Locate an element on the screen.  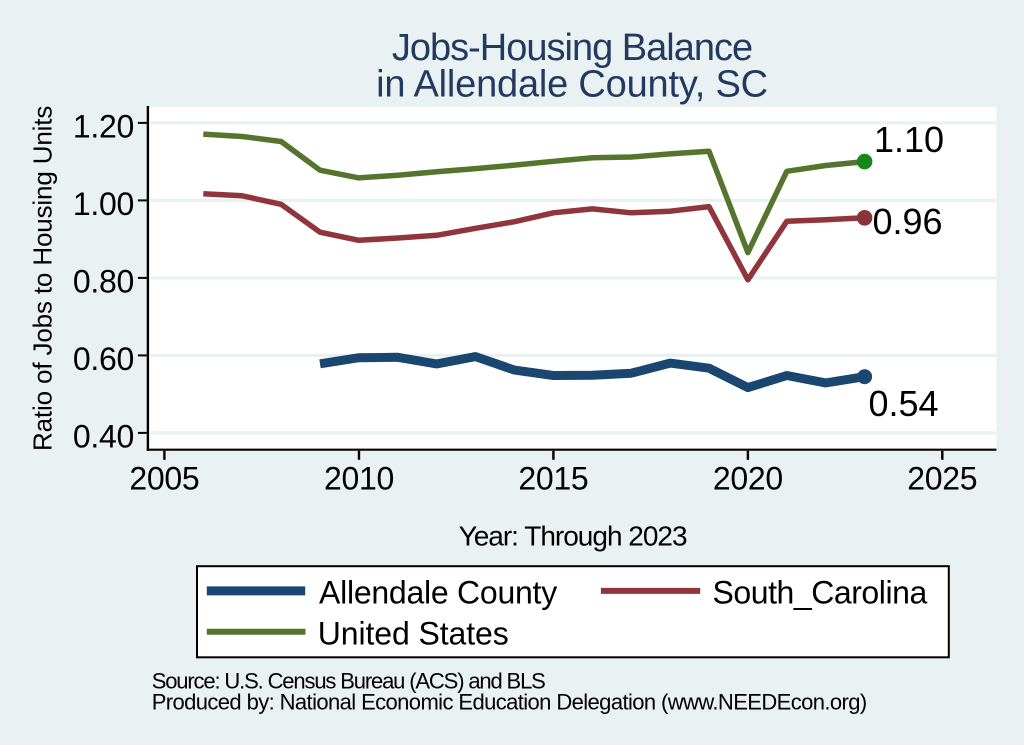
svg-text: 0.80 is located at coordinates (103, 281).